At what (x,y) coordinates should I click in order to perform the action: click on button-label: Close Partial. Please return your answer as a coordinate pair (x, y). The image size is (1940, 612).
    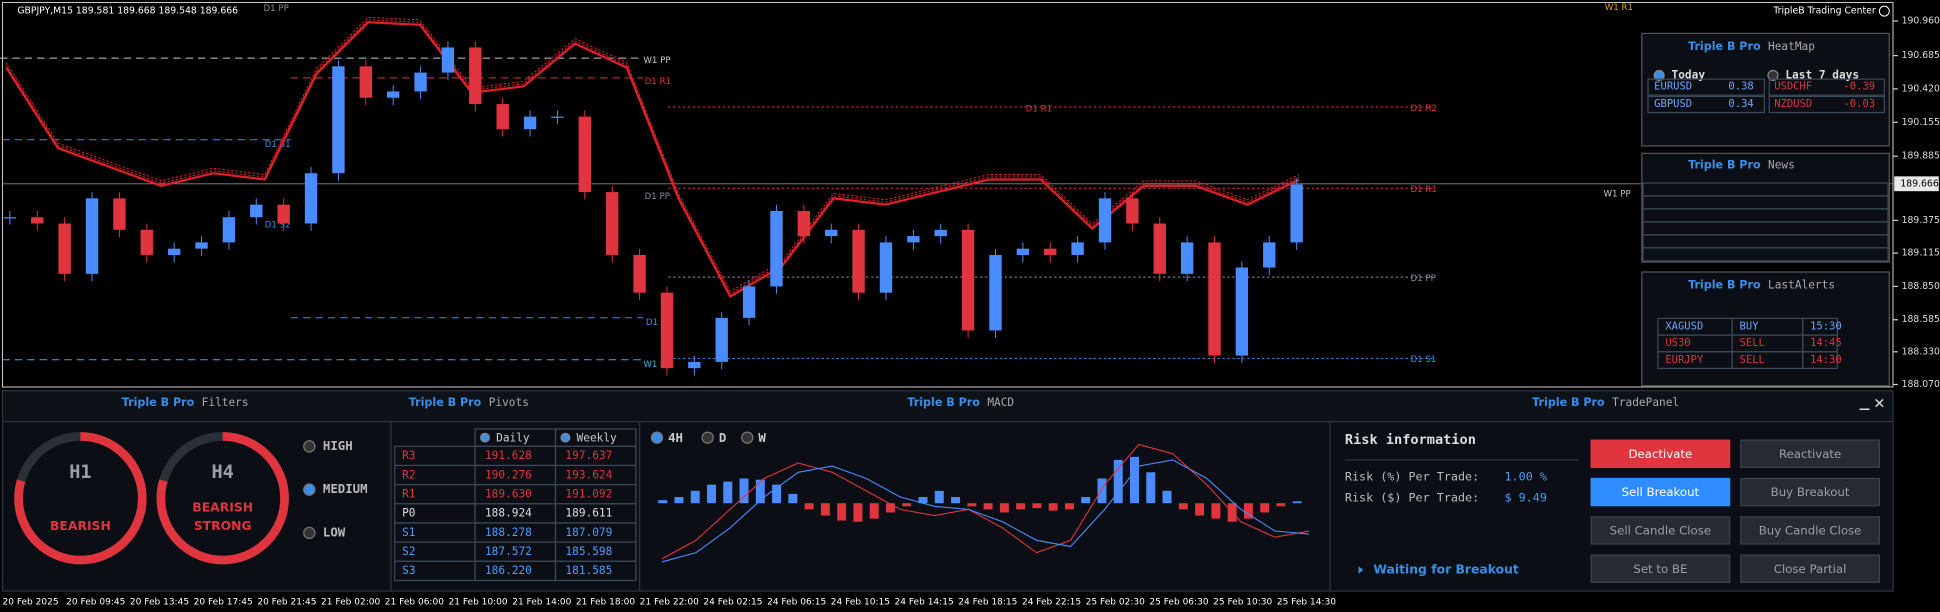
    Looking at the image, I should click on (1810, 569).